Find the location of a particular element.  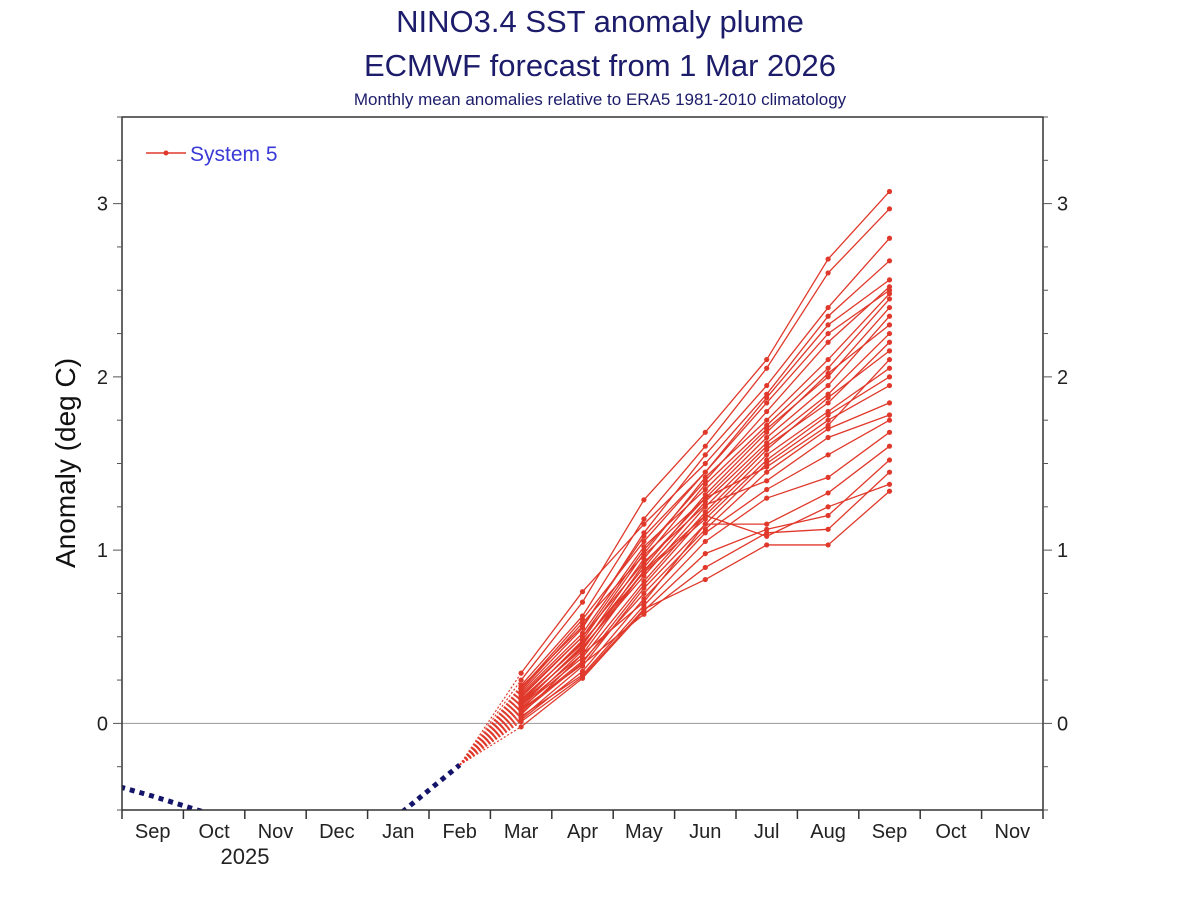

x-tick-label: Sep is located at coordinates (890, 832).